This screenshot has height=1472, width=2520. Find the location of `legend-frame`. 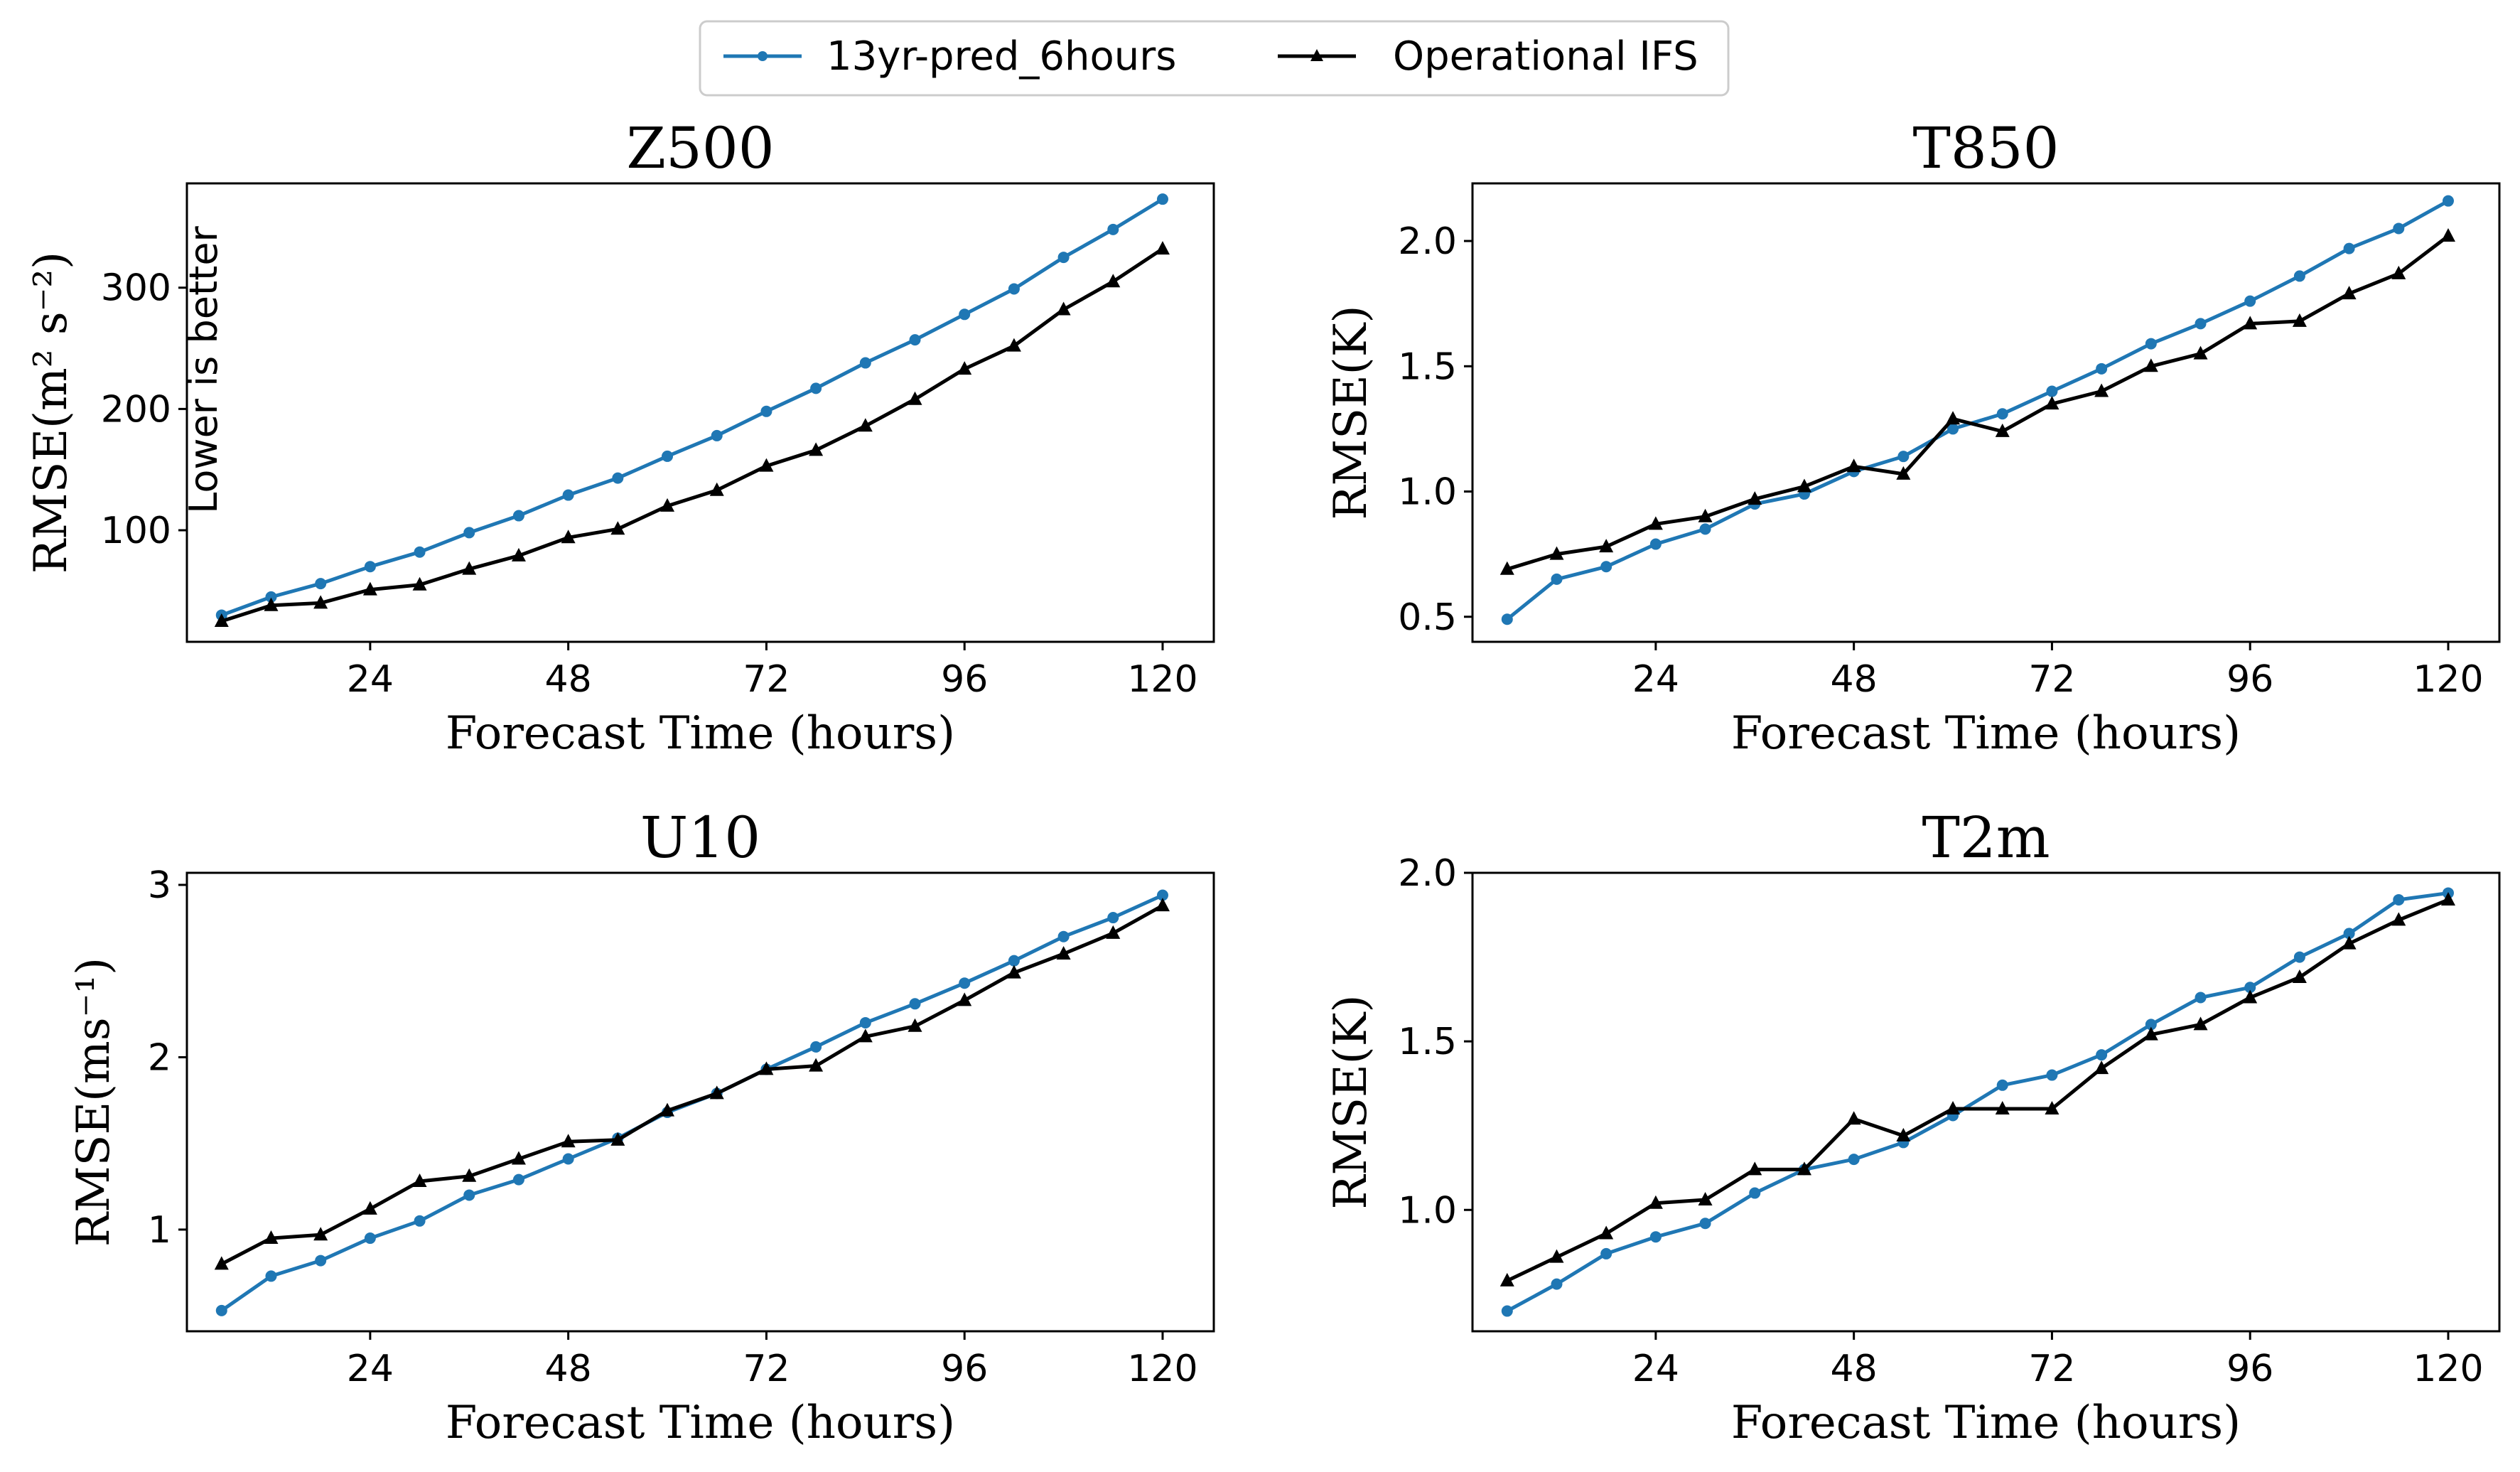

legend-frame is located at coordinates (1215, 58).